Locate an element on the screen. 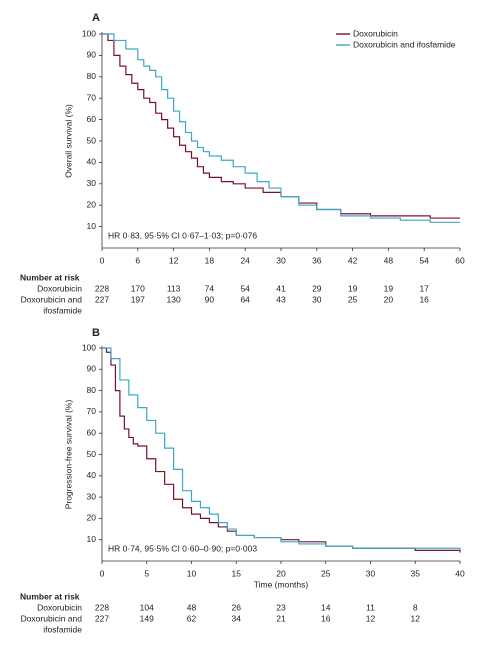 The height and width of the screenshot is (655, 486). x-tick-label: 42 is located at coordinates (353, 260).